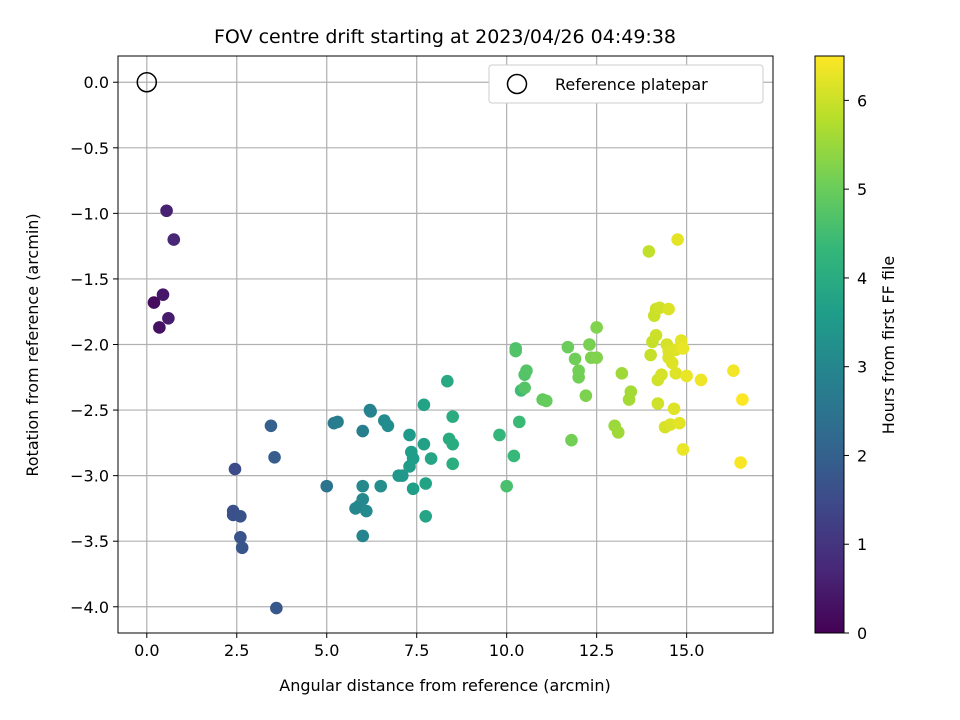 The width and height of the screenshot is (960, 720). Describe the element at coordinates (687, 650) in the screenshot. I see `x-tick-label: 15.0` at that location.